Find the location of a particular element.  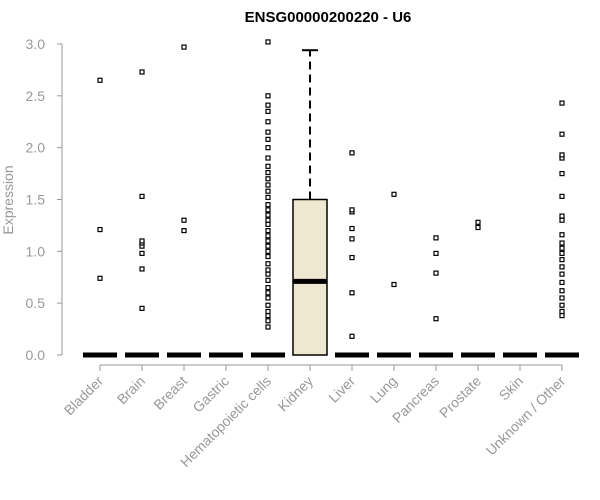

x-tick-label: Prostate is located at coordinates (460, 397).